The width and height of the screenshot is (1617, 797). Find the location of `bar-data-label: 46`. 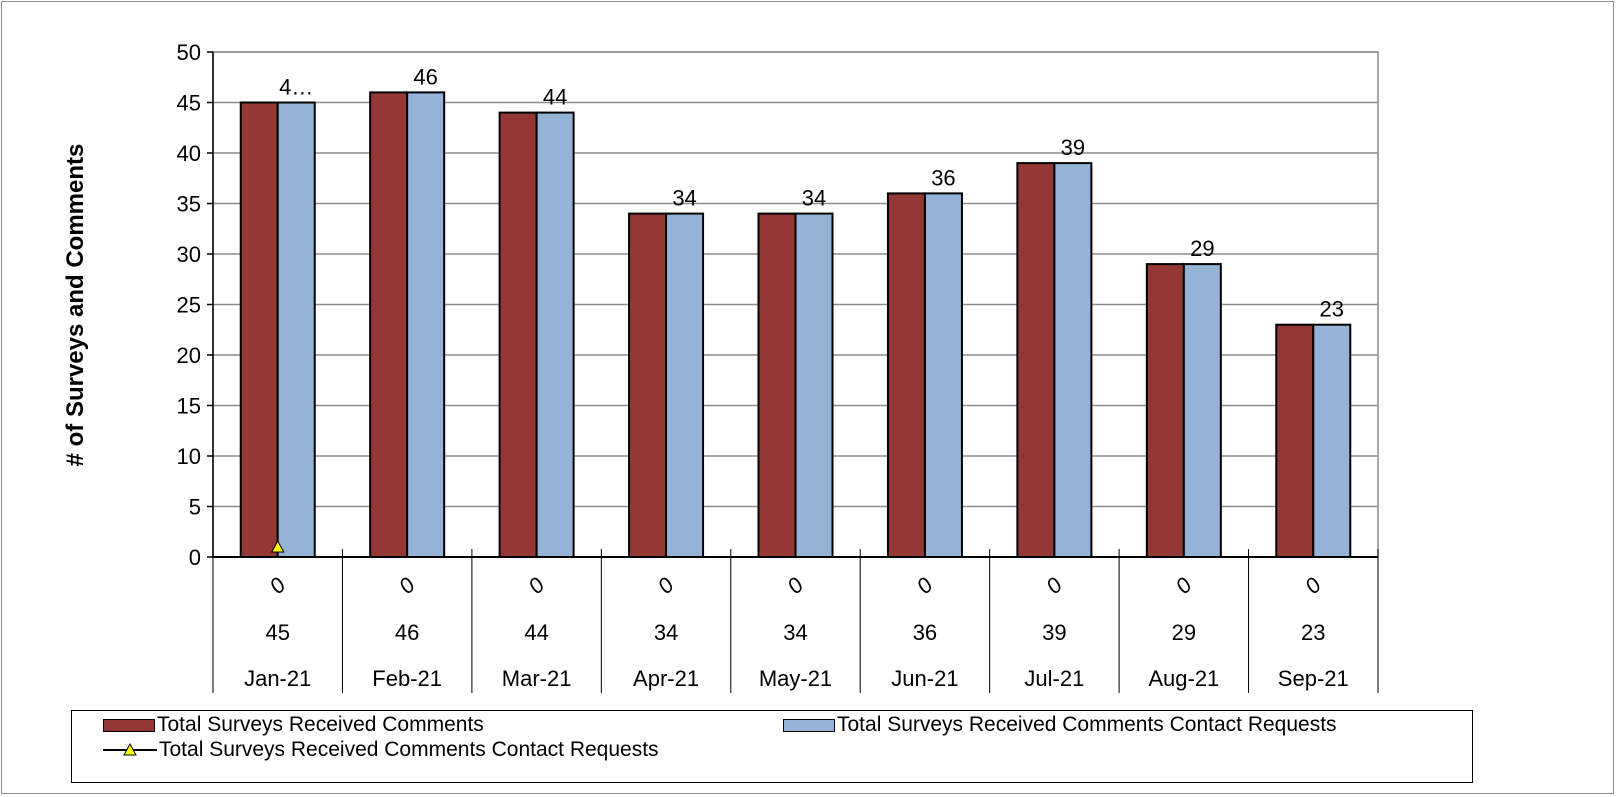

bar-data-label: 46 is located at coordinates (425, 76).